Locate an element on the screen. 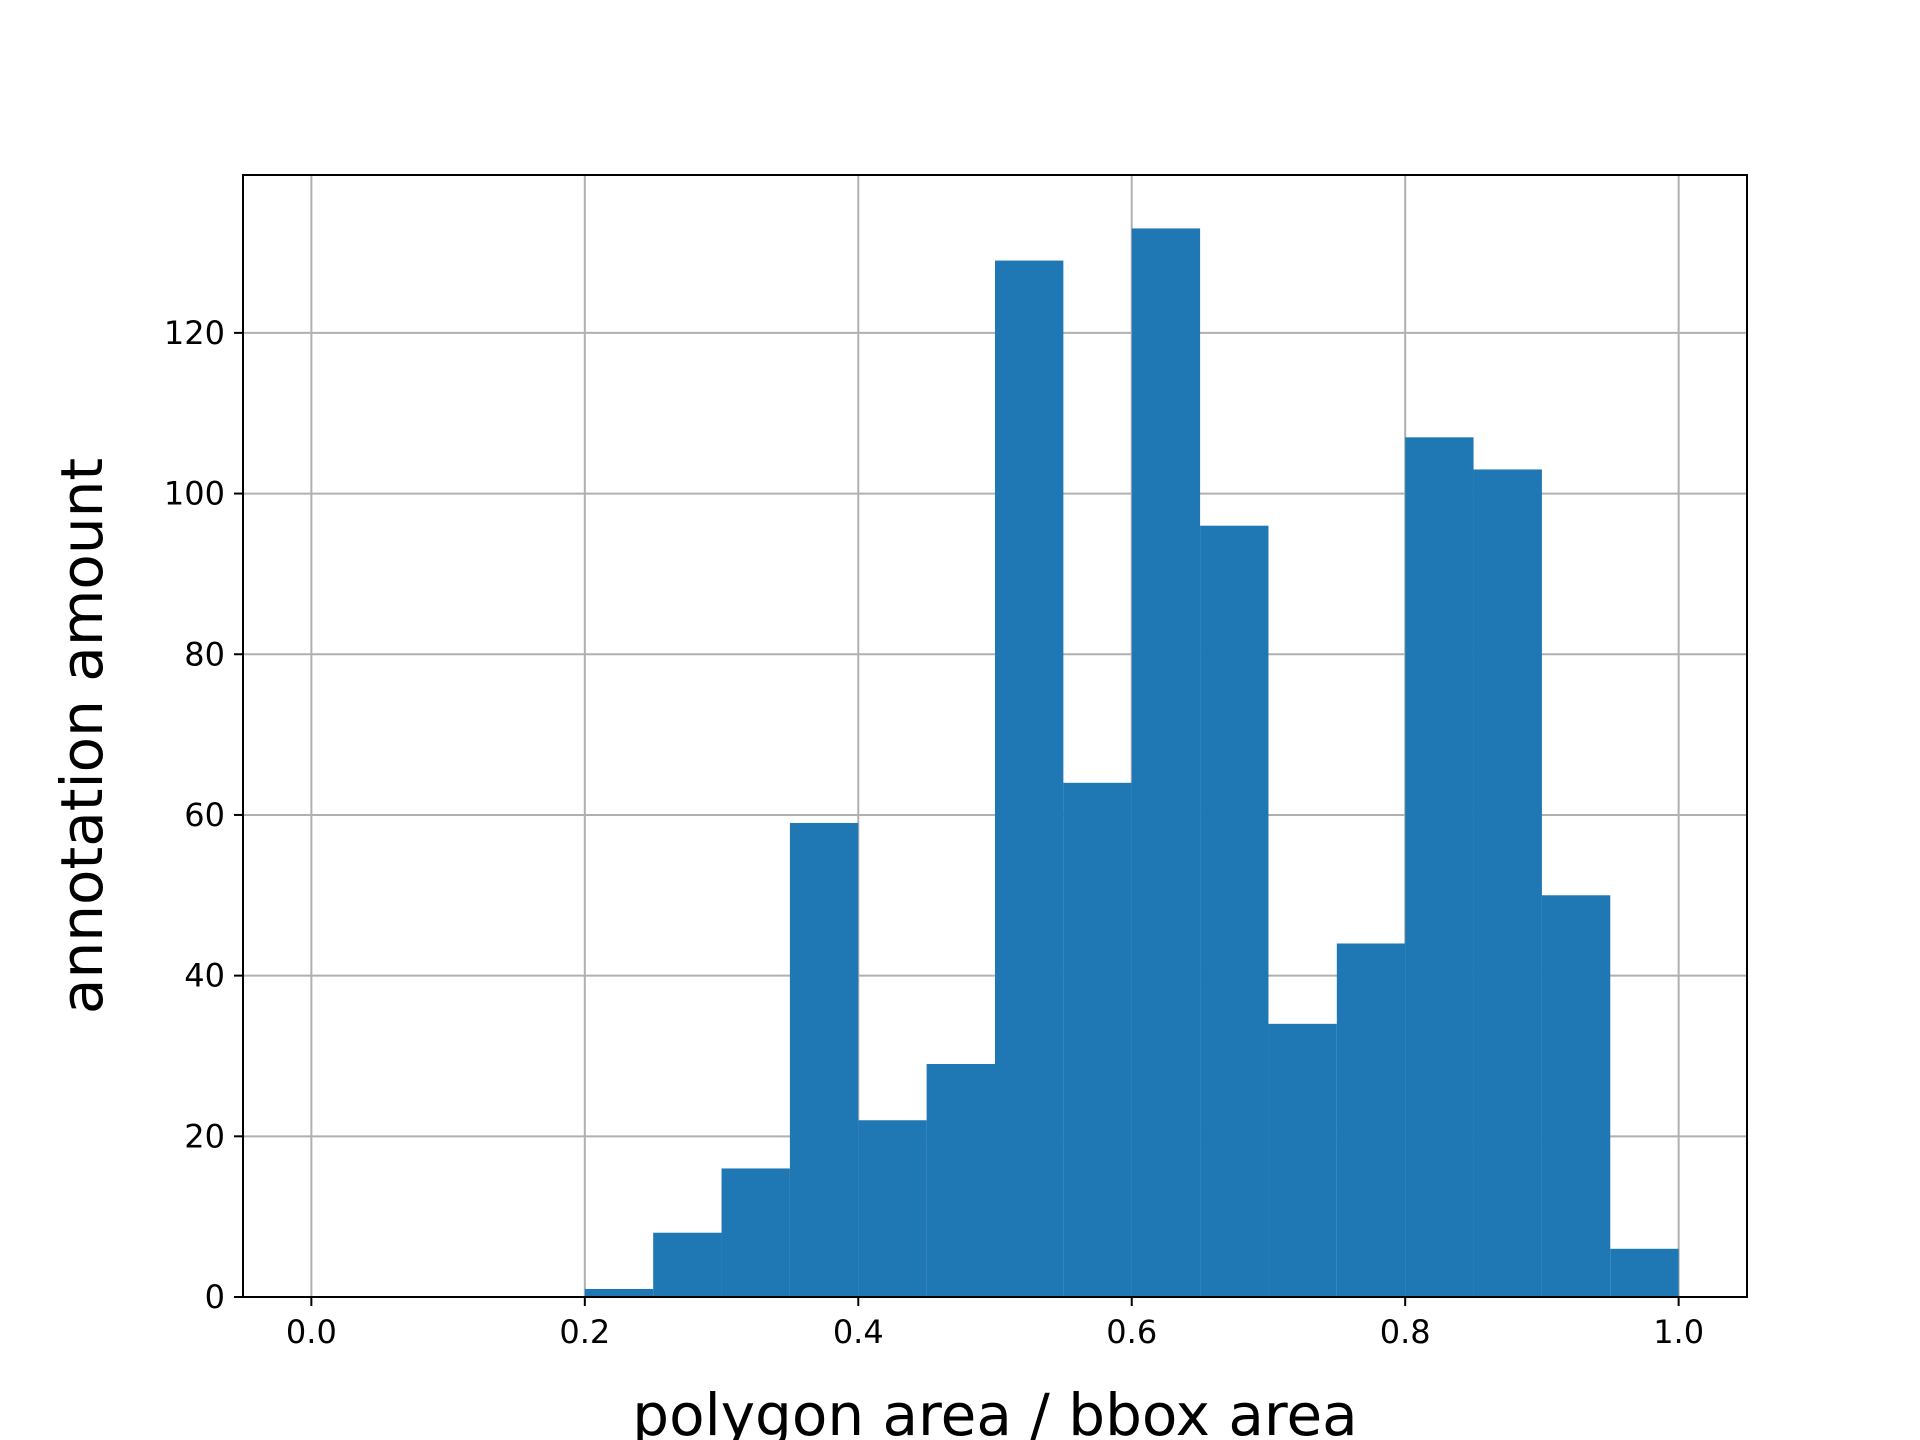 The height and width of the screenshot is (1440, 1920). x-axis-ticks: 0.0 0.2 0.4 0.6 0.8 1.0 is located at coordinates (995, 1324).